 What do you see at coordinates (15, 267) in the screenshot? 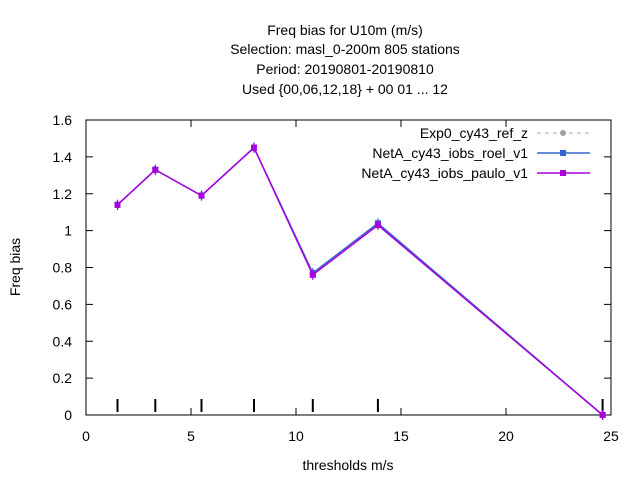
I see `y-axis-label: Freq bias` at bounding box center [15, 267].